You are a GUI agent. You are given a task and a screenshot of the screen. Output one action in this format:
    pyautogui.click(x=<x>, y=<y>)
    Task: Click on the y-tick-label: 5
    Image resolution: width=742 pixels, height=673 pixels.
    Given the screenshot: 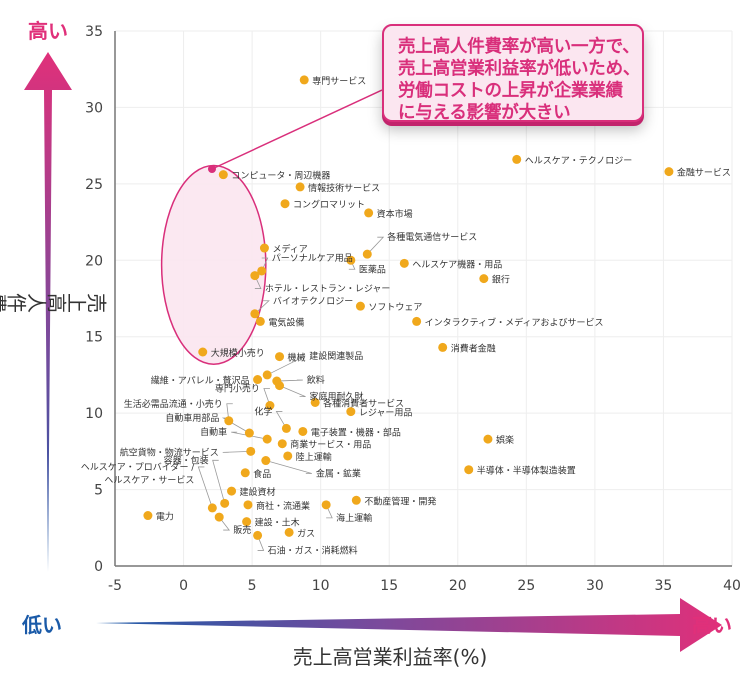 What is the action you would take?
    pyautogui.click(x=98, y=491)
    